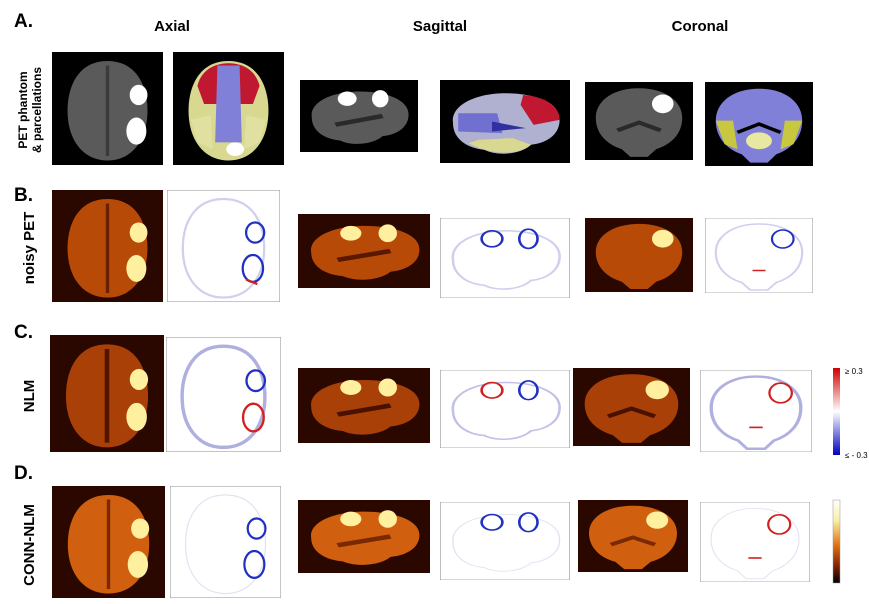 Image resolution: width=869 pixels, height=604 pixels. I want to click on row-label: & parcellations, so click(37, 110).